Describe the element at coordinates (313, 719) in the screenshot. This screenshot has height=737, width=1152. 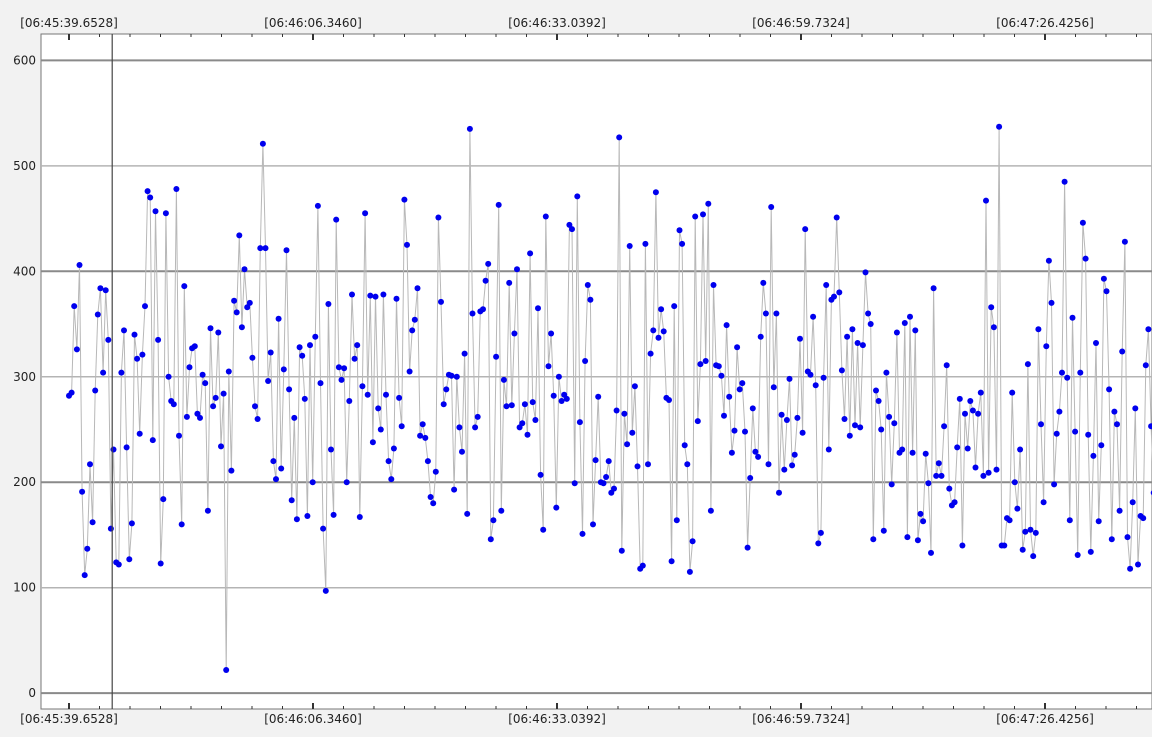
I see `x-tick-label-bottom: [06:46:06.3460]` at that location.